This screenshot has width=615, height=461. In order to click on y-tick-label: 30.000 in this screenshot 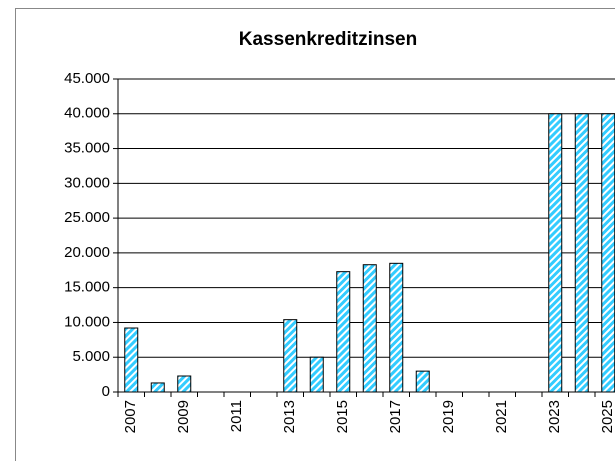, I will do `click(87, 182)`.